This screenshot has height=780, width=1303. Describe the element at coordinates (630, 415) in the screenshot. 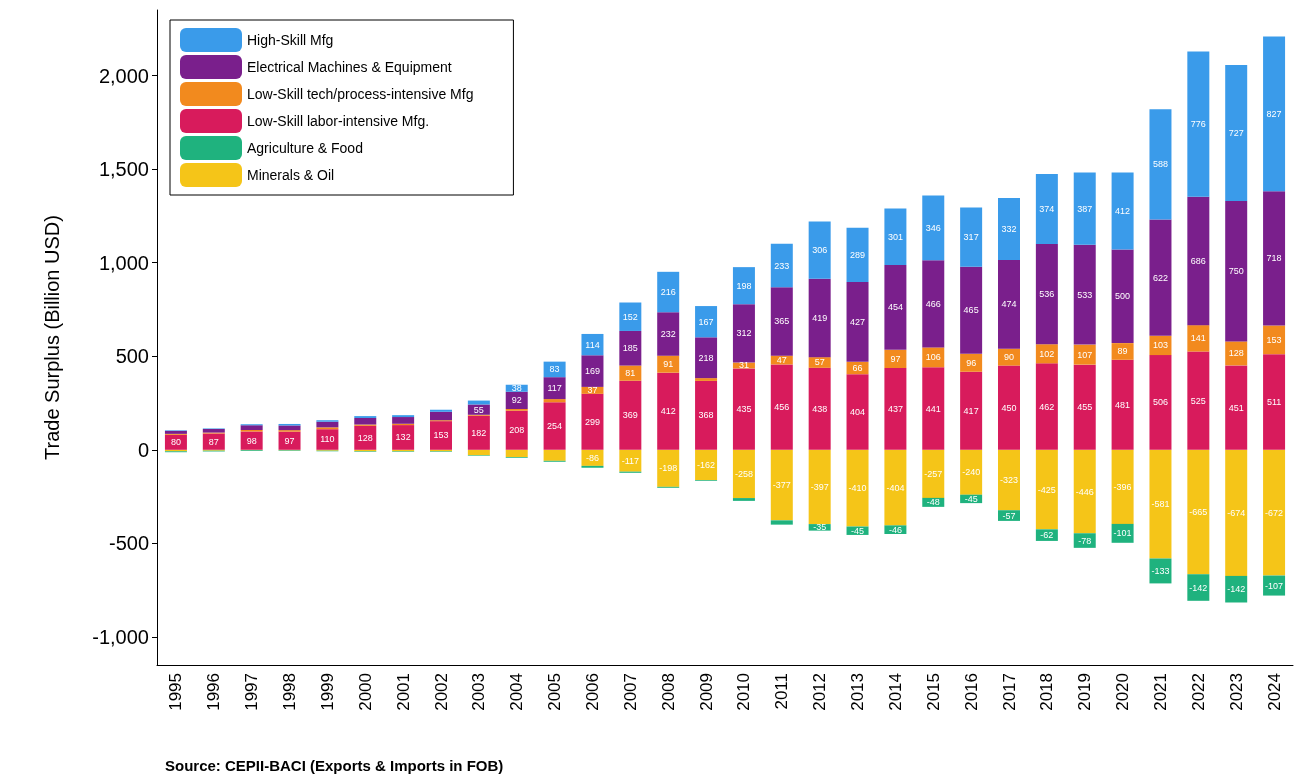

I see `data-label: 369` at that location.